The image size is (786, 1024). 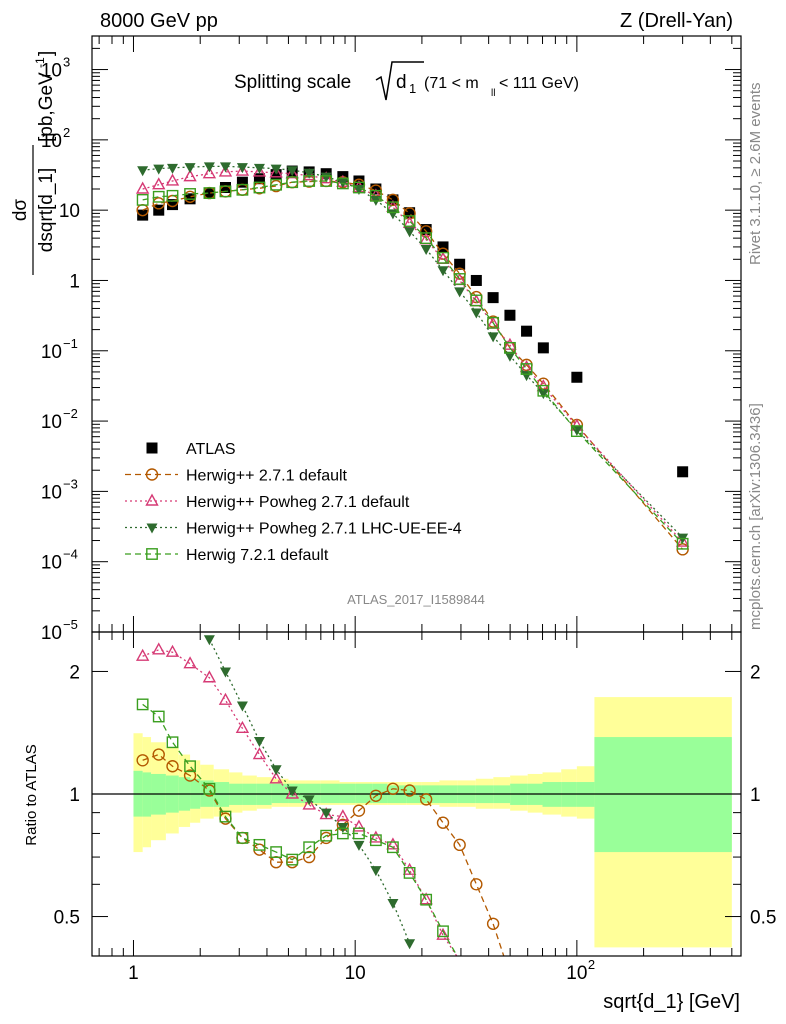 What do you see at coordinates (412, 88) in the screenshot?
I see `title-symbol-sub: 1` at bounding box center [412, 88].